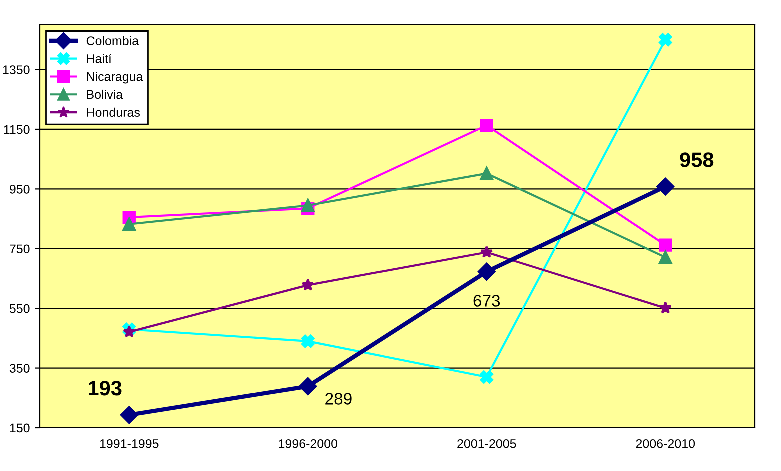 The height and width of the screenshot is (471, 781). What do you see at coordinates (308, 443) in the screenshot?
I see `x-tick-label: 1996-2000` at bounding box center [308, 443].